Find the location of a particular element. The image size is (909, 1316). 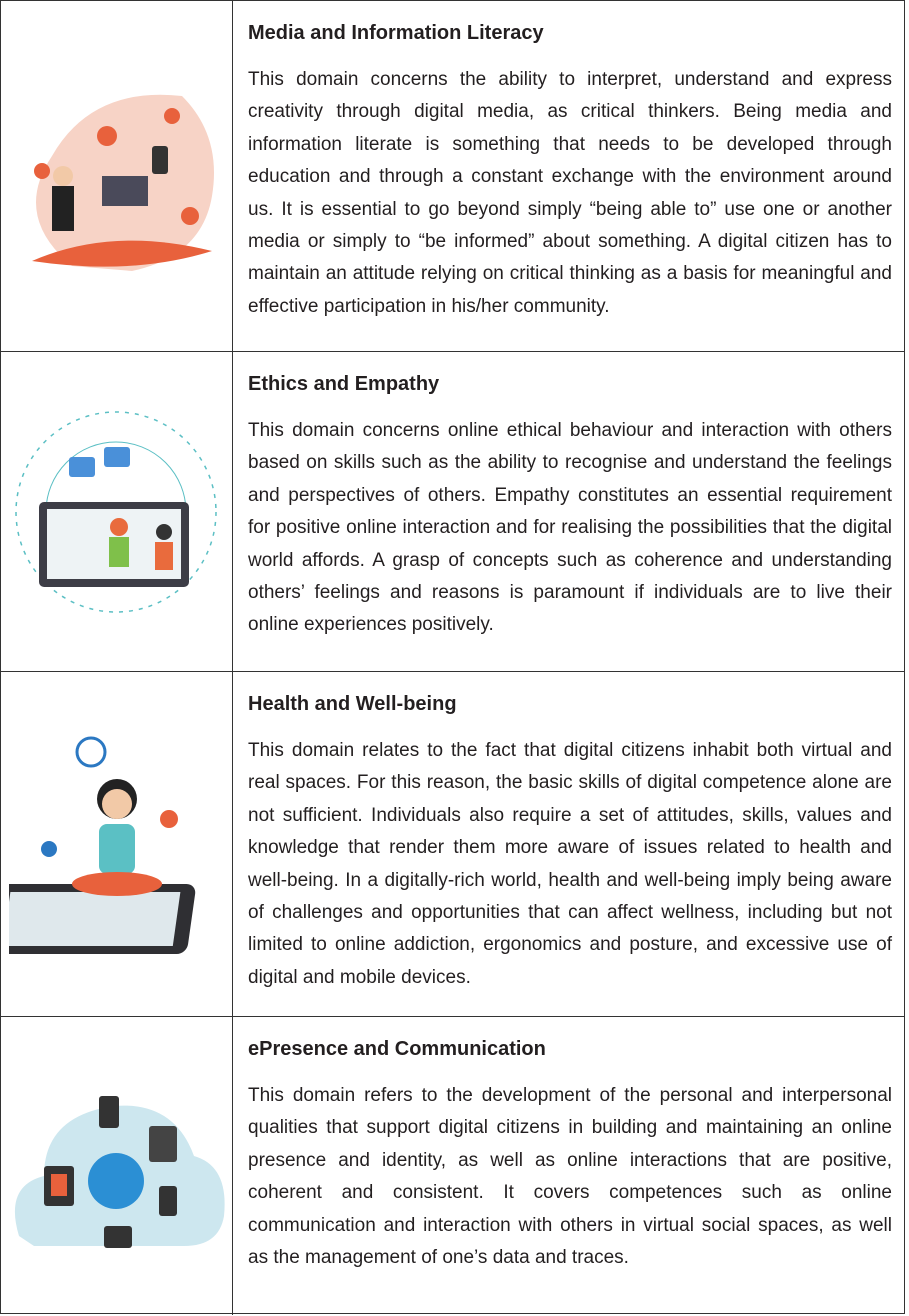

media-illustration is located at coordinates (122, 182).